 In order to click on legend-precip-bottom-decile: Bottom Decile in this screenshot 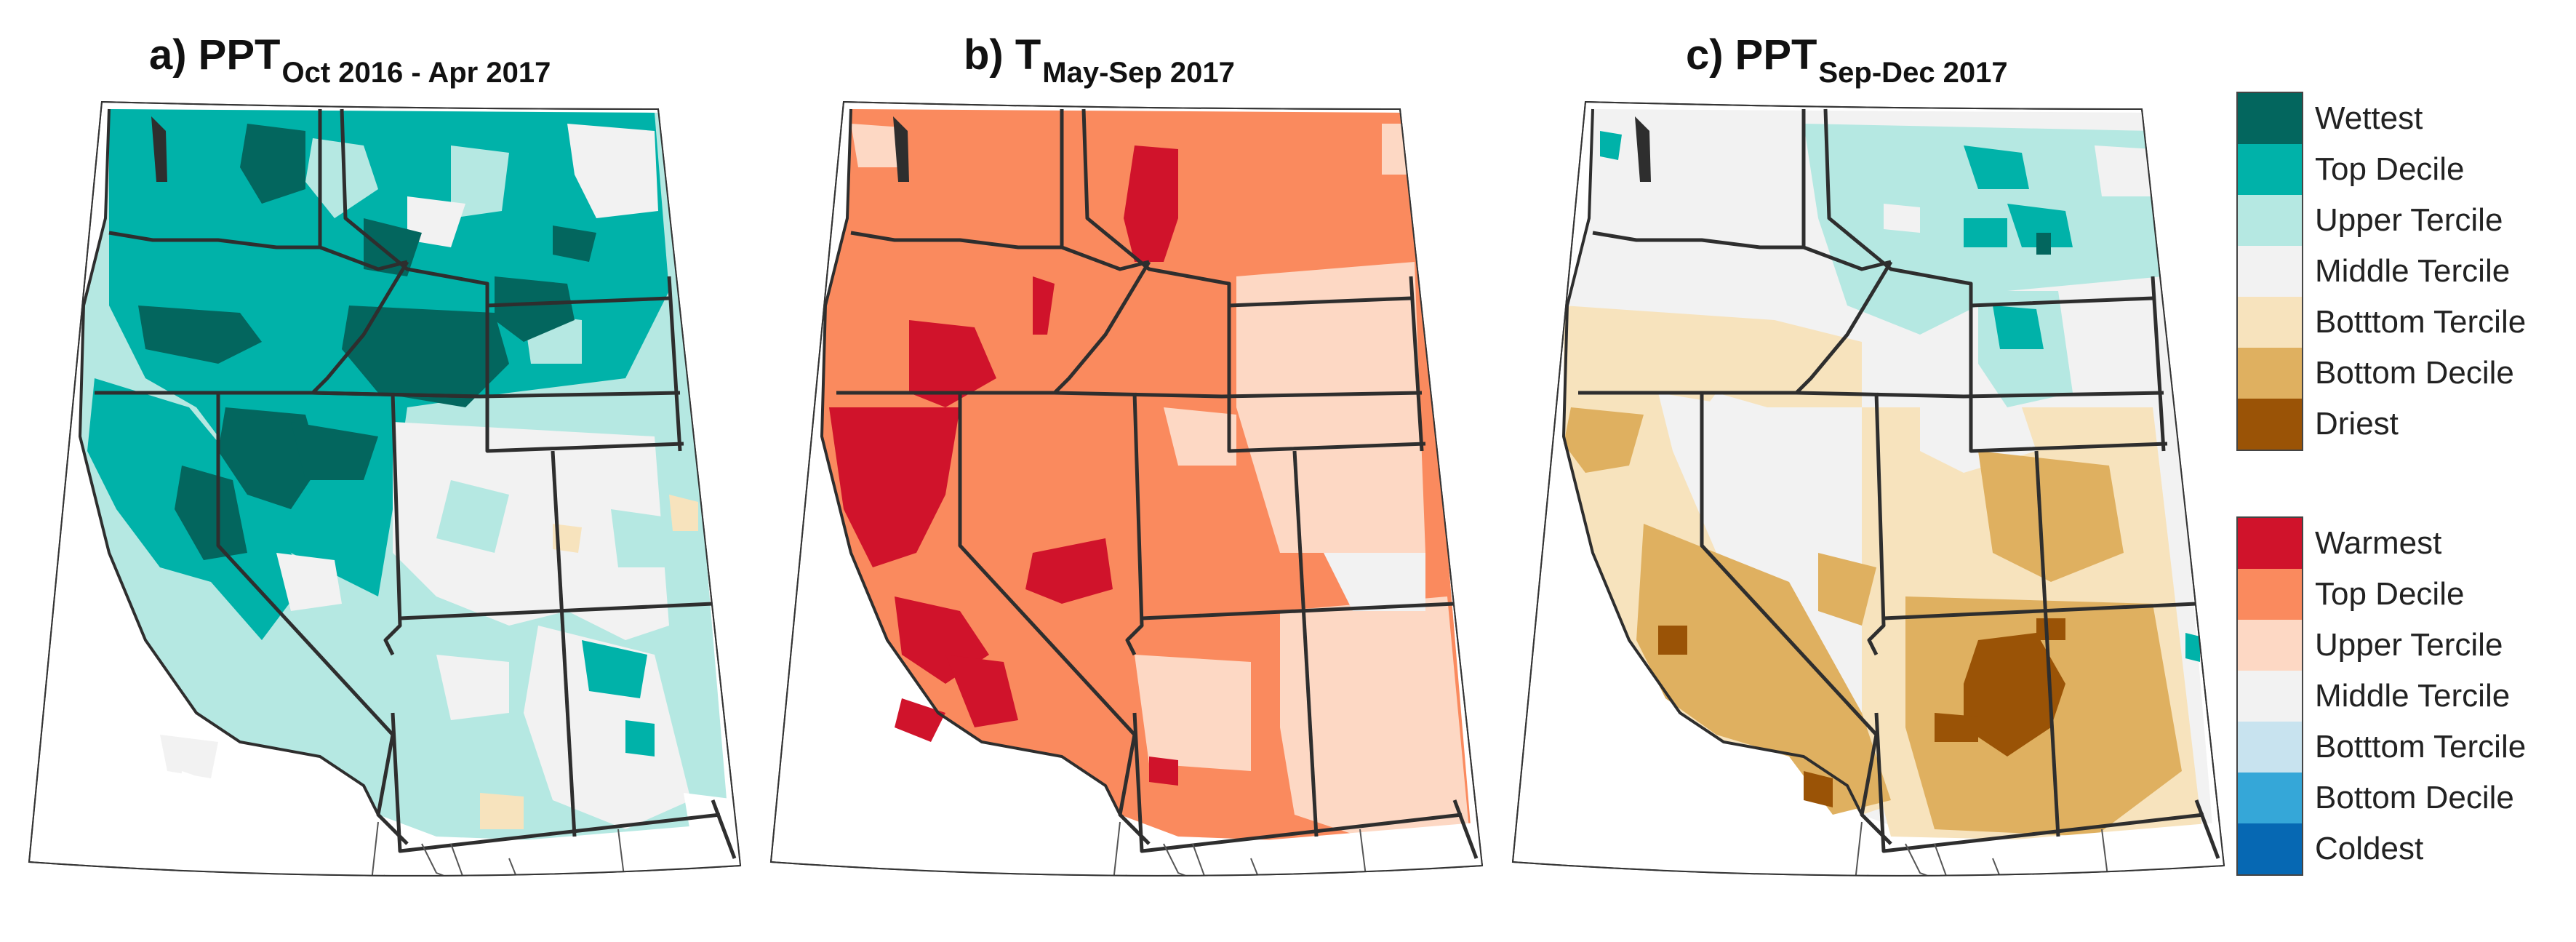, I will do `click(2405, 373)`.